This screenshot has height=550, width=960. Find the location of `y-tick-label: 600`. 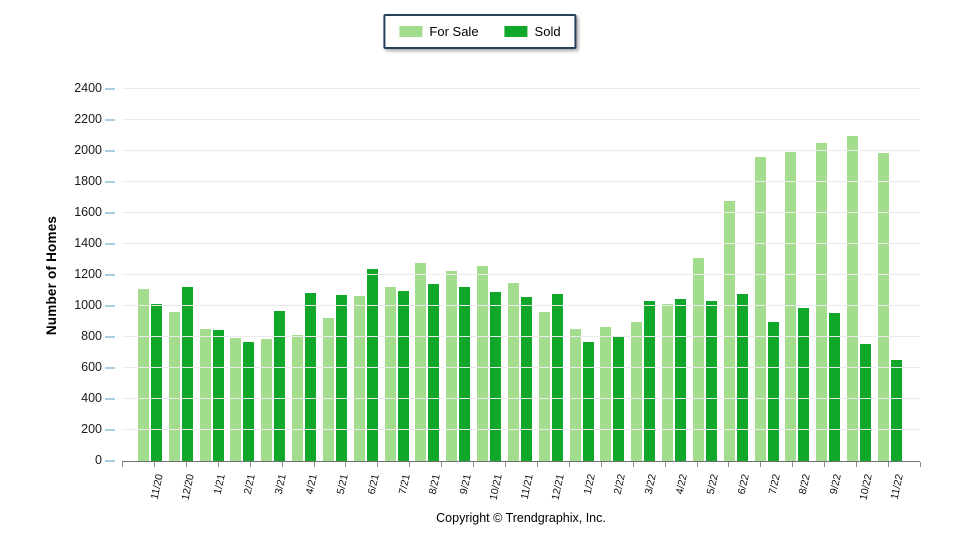

y-tick-label: 600 is located at coordinates (91, 367).